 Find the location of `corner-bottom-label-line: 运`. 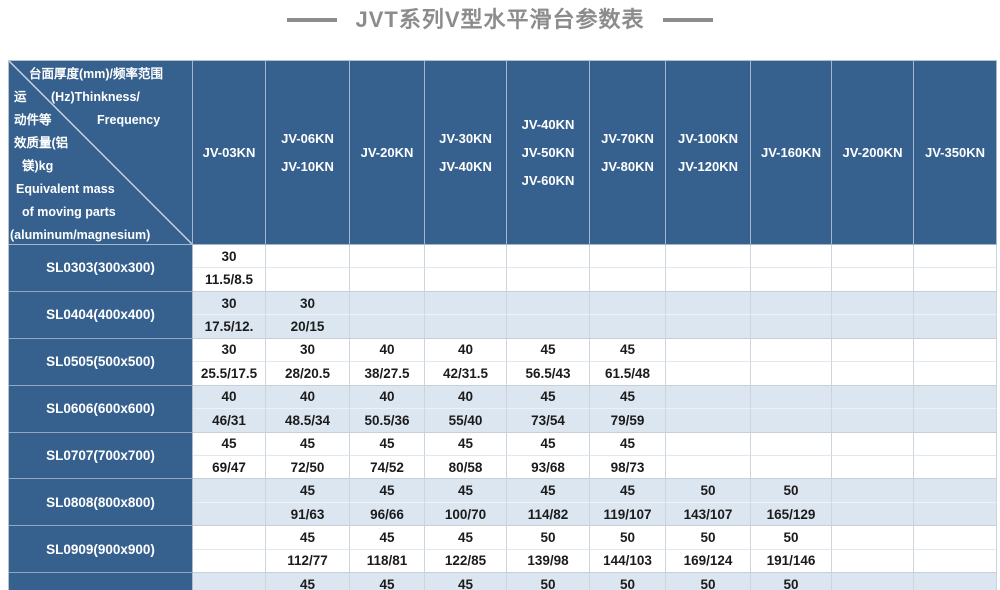

corner-bottom-label-line: 运 is located at coordinates (20, 97).